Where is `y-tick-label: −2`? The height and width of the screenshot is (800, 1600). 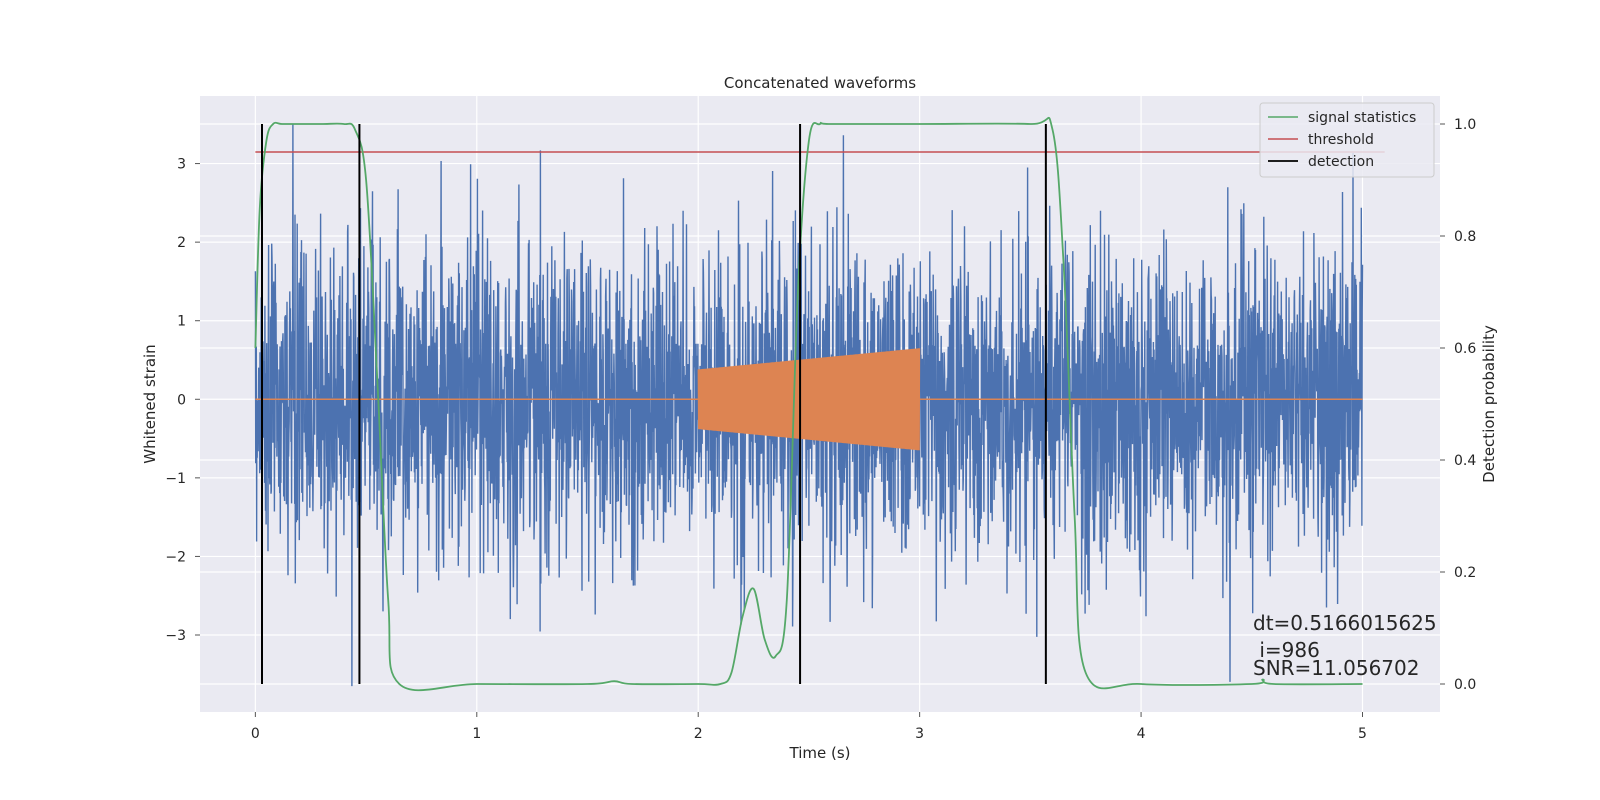
y-tick-label: −2 is located at coordinates (175, 557).